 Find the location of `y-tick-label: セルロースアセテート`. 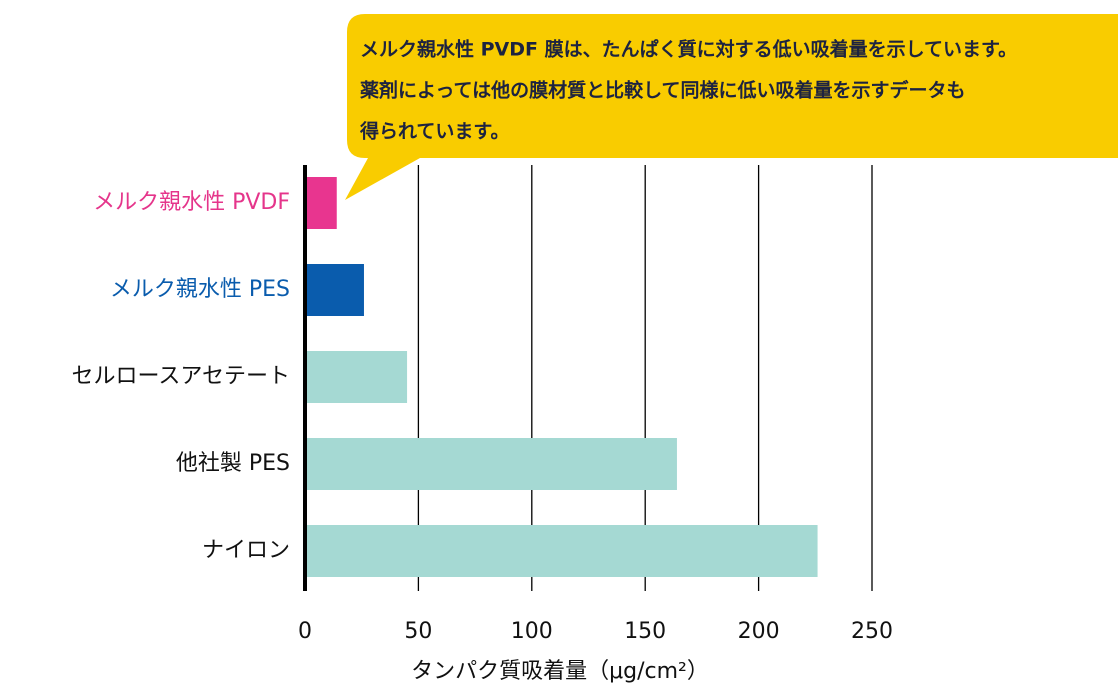

y-tick-label: セルロースアセテート is located at coordinates (181, 376).